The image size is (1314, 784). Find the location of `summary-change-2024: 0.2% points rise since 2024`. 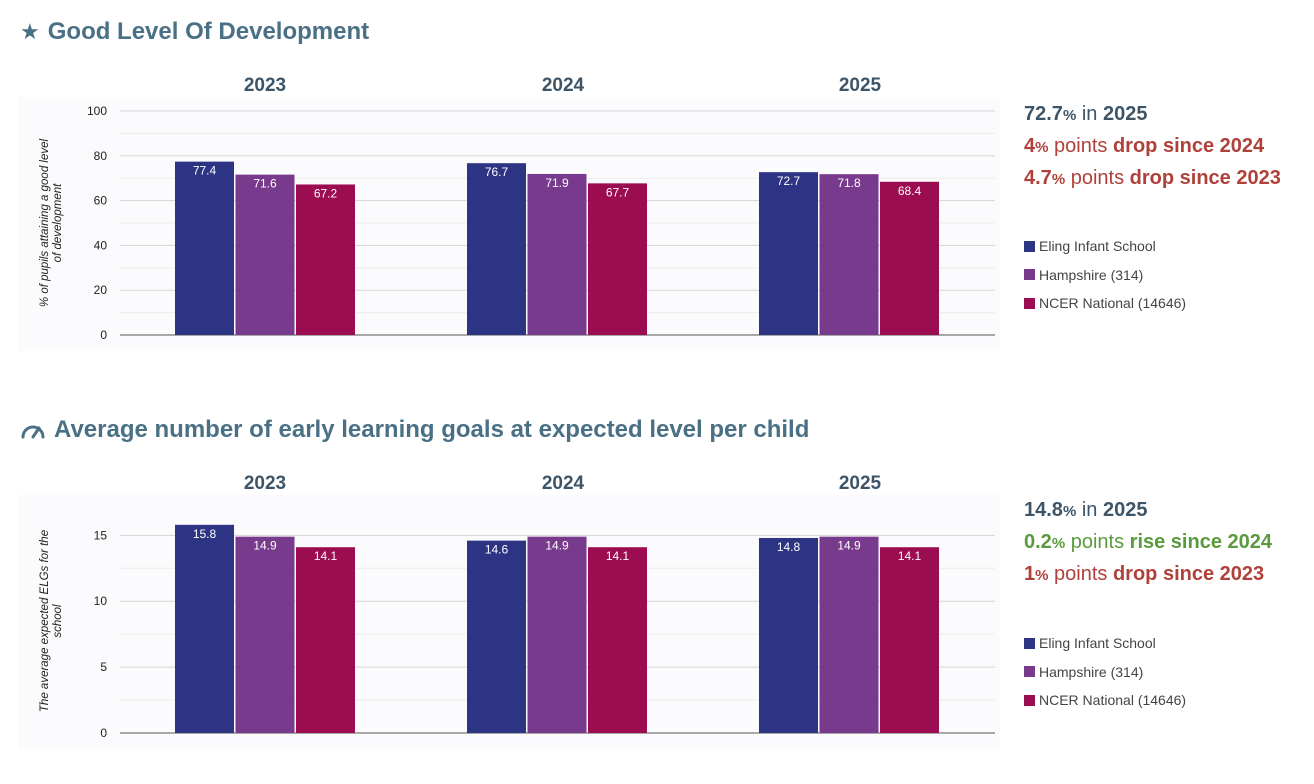

summary-change-2024: 0.2% points rise since 2024 is located at coordinates (1148, 542).